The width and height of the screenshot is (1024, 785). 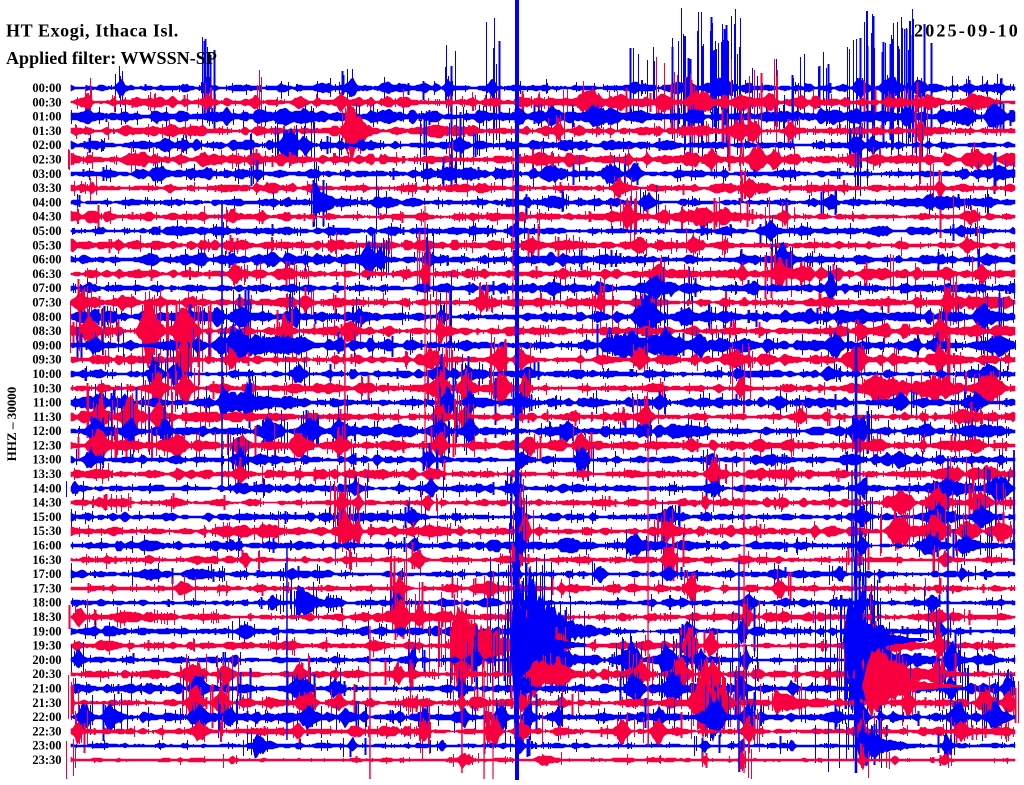 What do you see at coordinates (46, 245) in the screenshot?
I see `svg-text: 05:30` at bounding box center [46, 245].